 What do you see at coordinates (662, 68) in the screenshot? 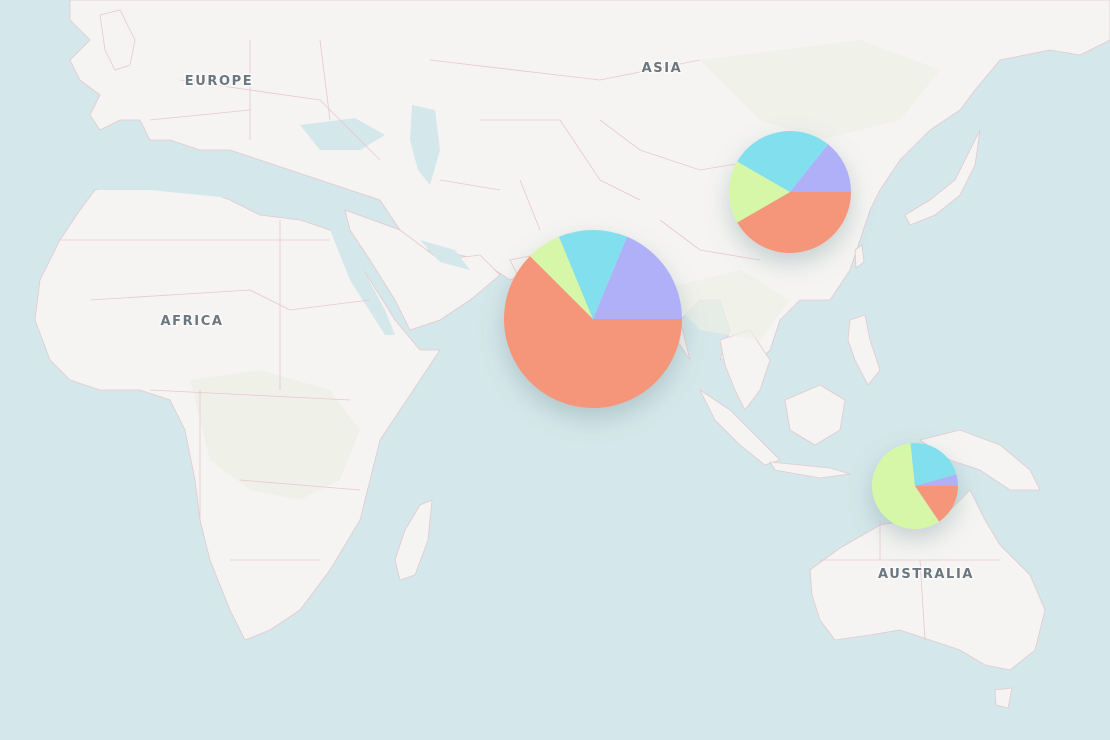
I see `region-label-asia: ASIA` at bounding box center [662, 68].